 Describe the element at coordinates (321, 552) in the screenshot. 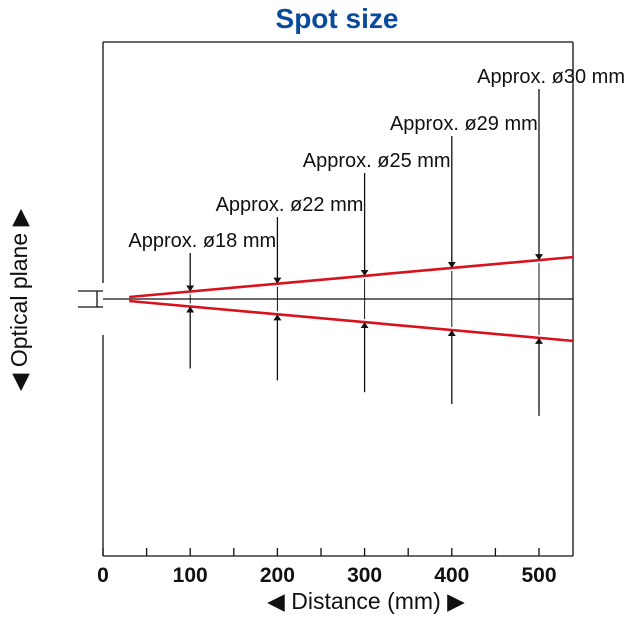

I see `x-axis-minor-ticks` at that location.